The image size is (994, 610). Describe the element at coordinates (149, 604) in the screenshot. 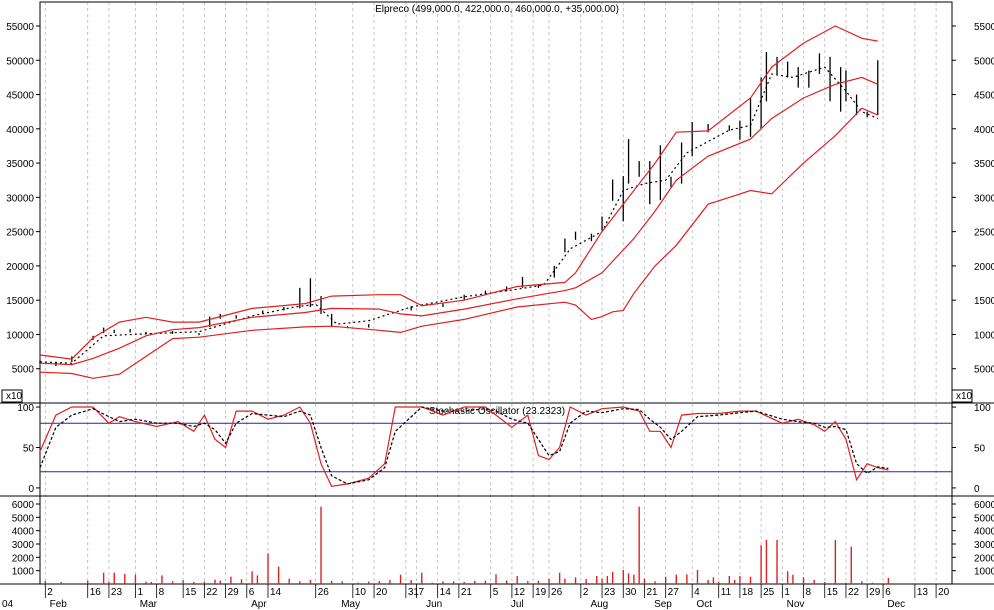

I see `month-label: Mar` at that location.